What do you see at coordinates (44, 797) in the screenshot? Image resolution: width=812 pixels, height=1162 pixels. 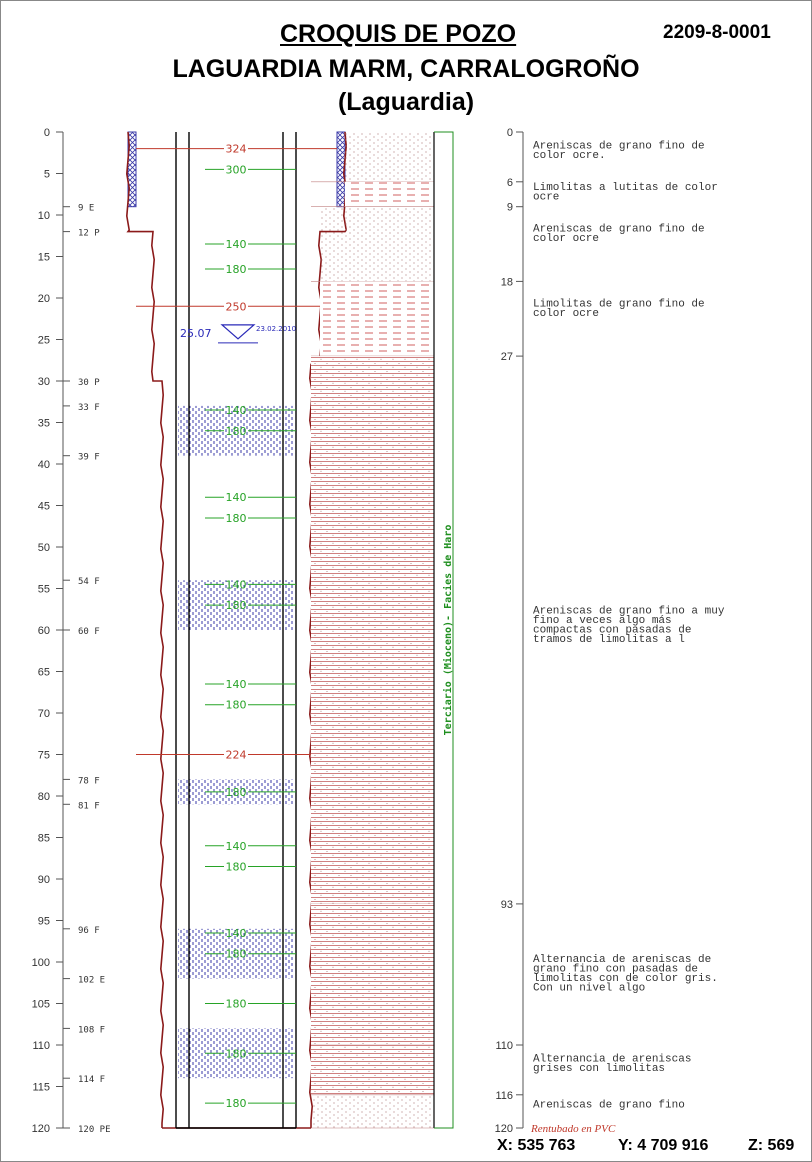 I see `depth-tick-label: 80` at bounding box center [44, 797].